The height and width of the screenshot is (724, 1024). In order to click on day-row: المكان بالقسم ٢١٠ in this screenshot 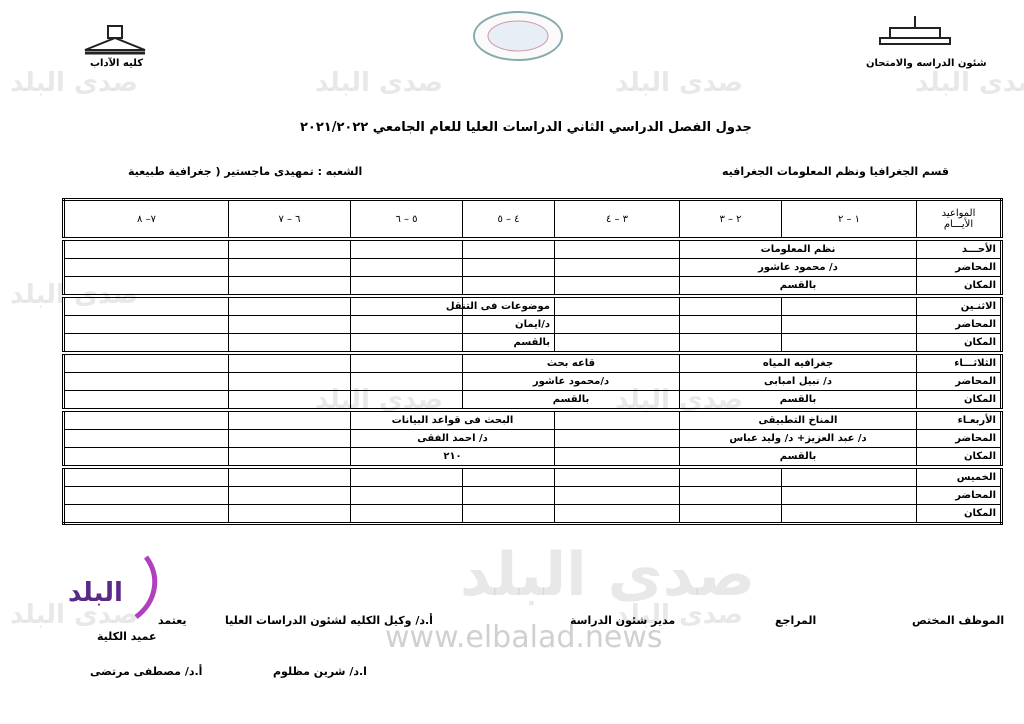, I will do `click(532, 457)`.